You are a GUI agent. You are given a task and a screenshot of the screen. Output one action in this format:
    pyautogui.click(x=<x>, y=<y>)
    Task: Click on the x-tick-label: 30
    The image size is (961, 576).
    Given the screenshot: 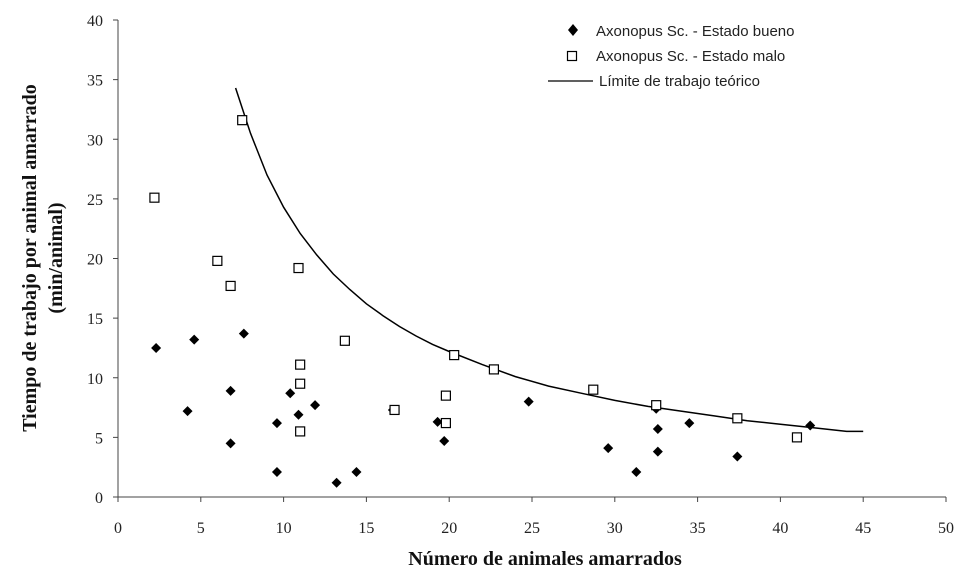 What is the action you would take?
    pyautogui.click(x=615, y=528)
    